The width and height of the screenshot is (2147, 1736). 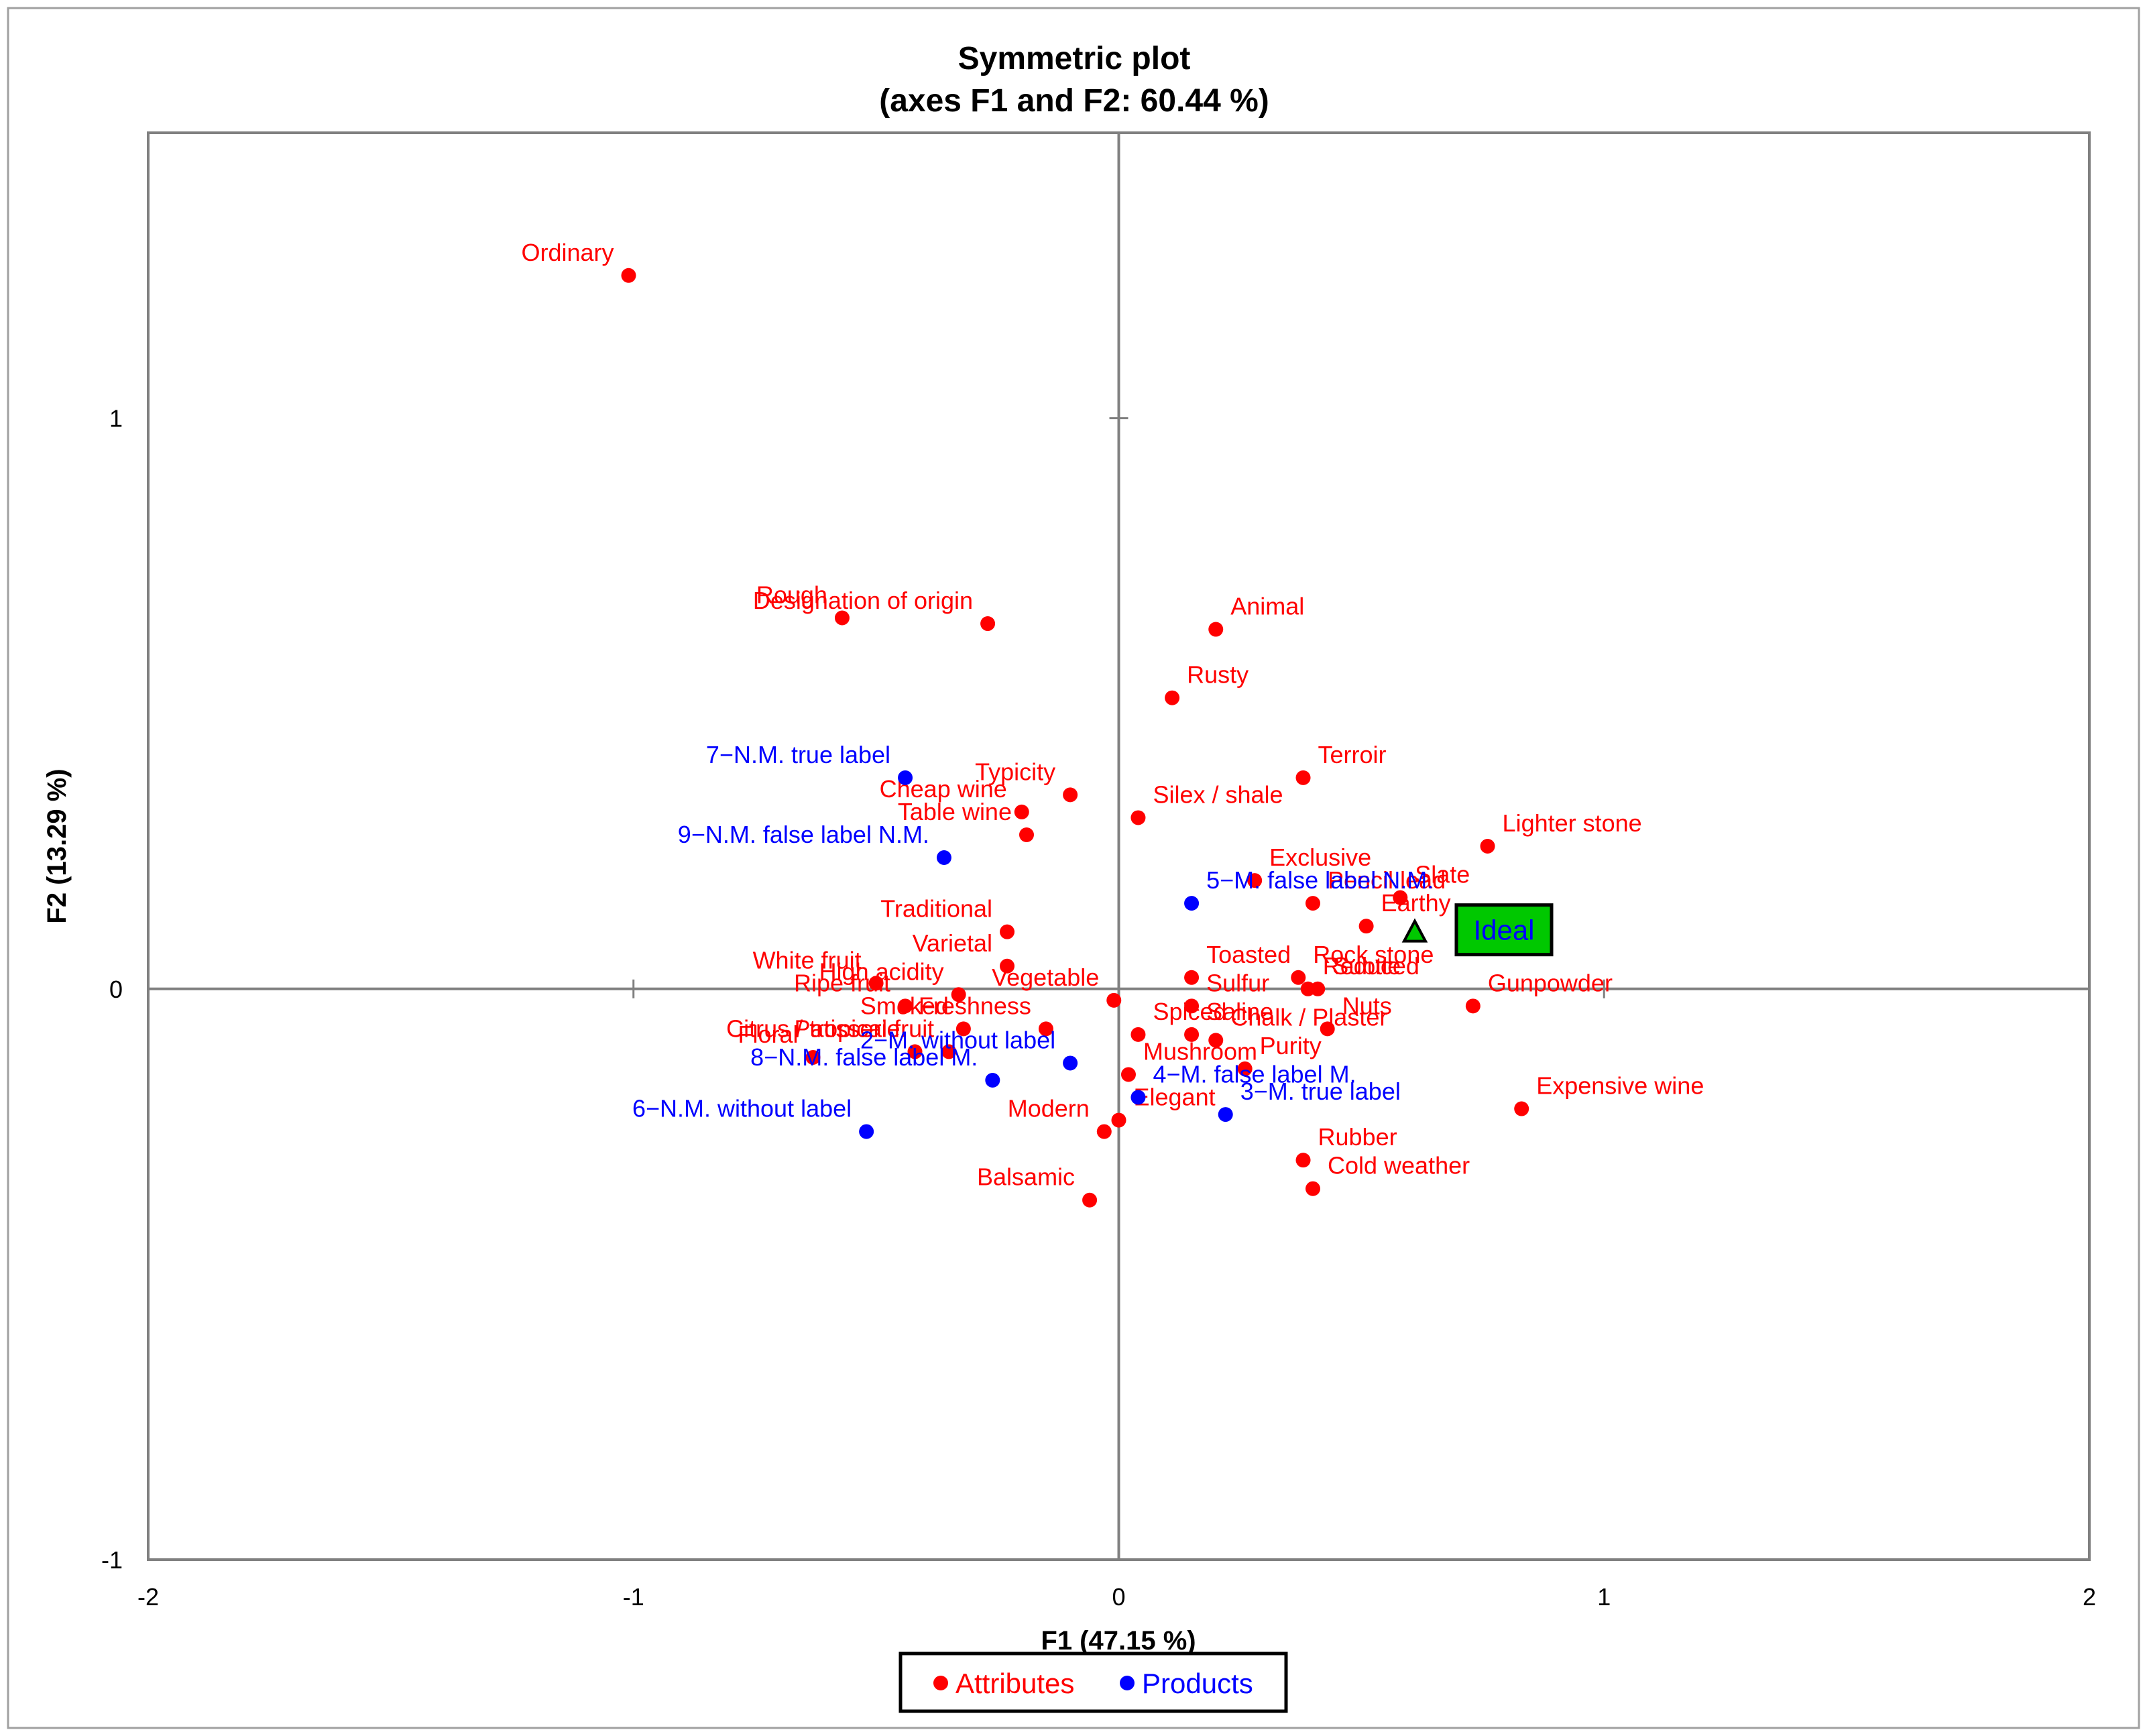 What do you see at coordinates (940, 1683) in the screenshot?
I see `legend-attributes-marker` at bounding box center [940, 1683].